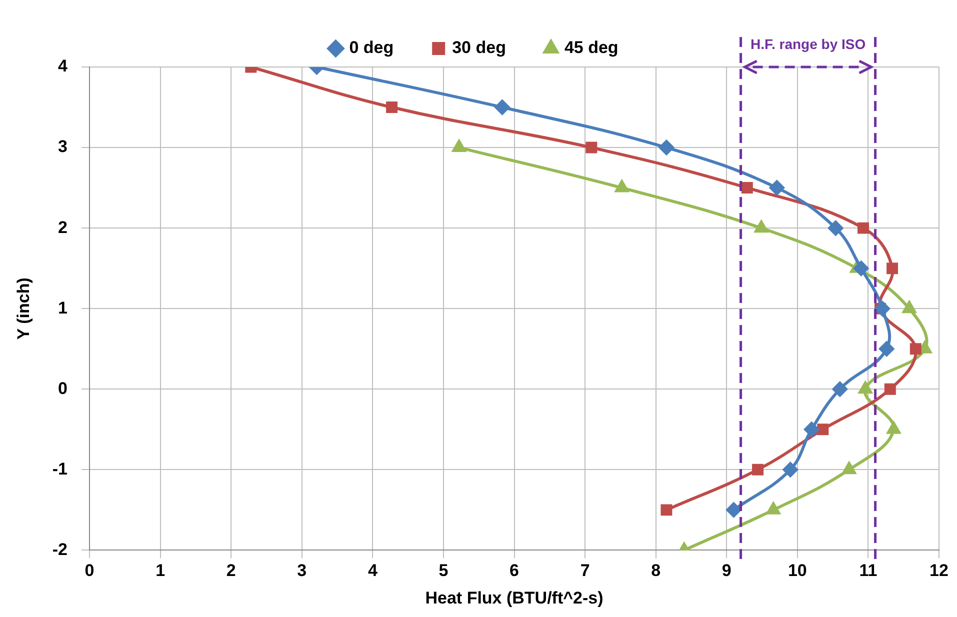 The width and height of the screenshot is (957, 617). What do you see at coordinates (797, 570) in the screenshot?
I see `x-tick-label: 10` at bounding box center [797, 570].